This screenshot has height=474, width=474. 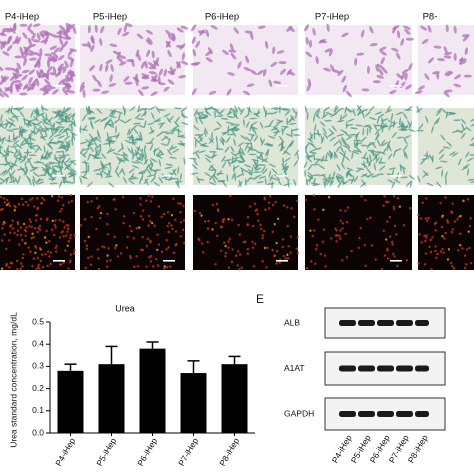 What do you see at coordinates (13, 380) in the screenshot?
I see `y-axis-label: Urea standard concentration, mg/dL` at bounding box center [13, 380].